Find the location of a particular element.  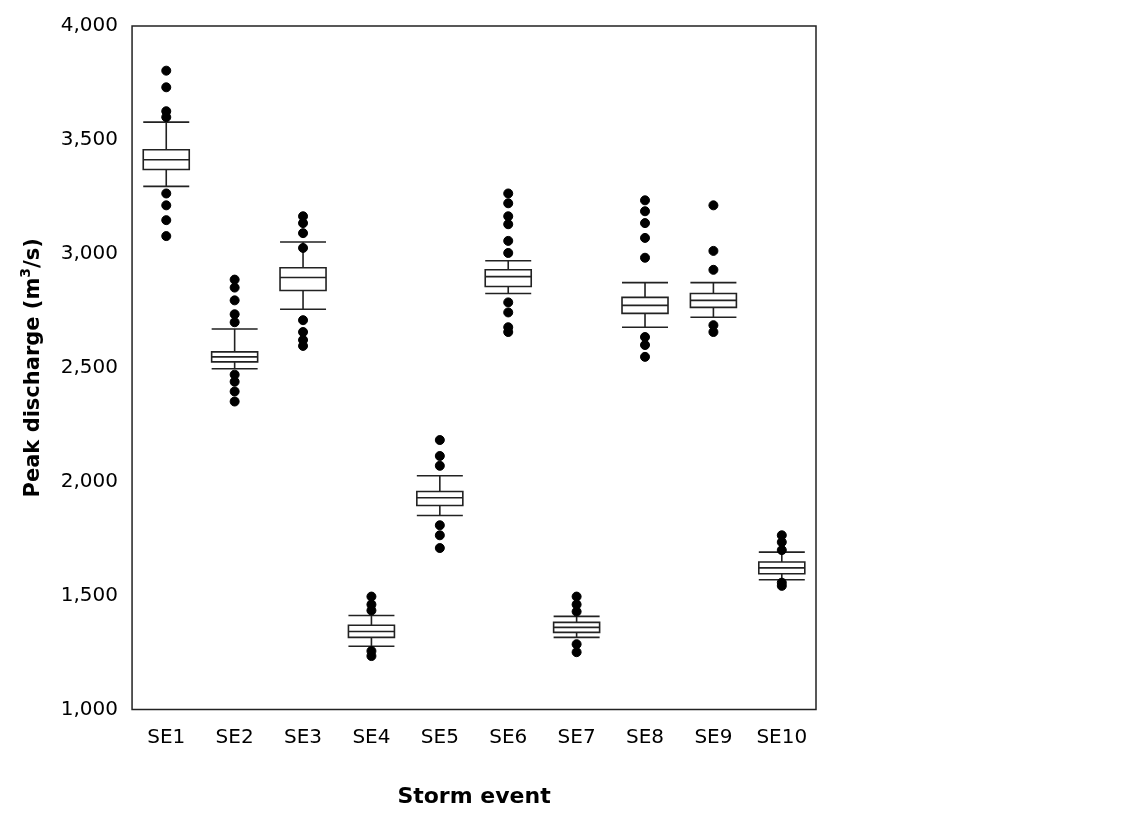

x-tick-label: SE1 is located at coordinates (166, 735).